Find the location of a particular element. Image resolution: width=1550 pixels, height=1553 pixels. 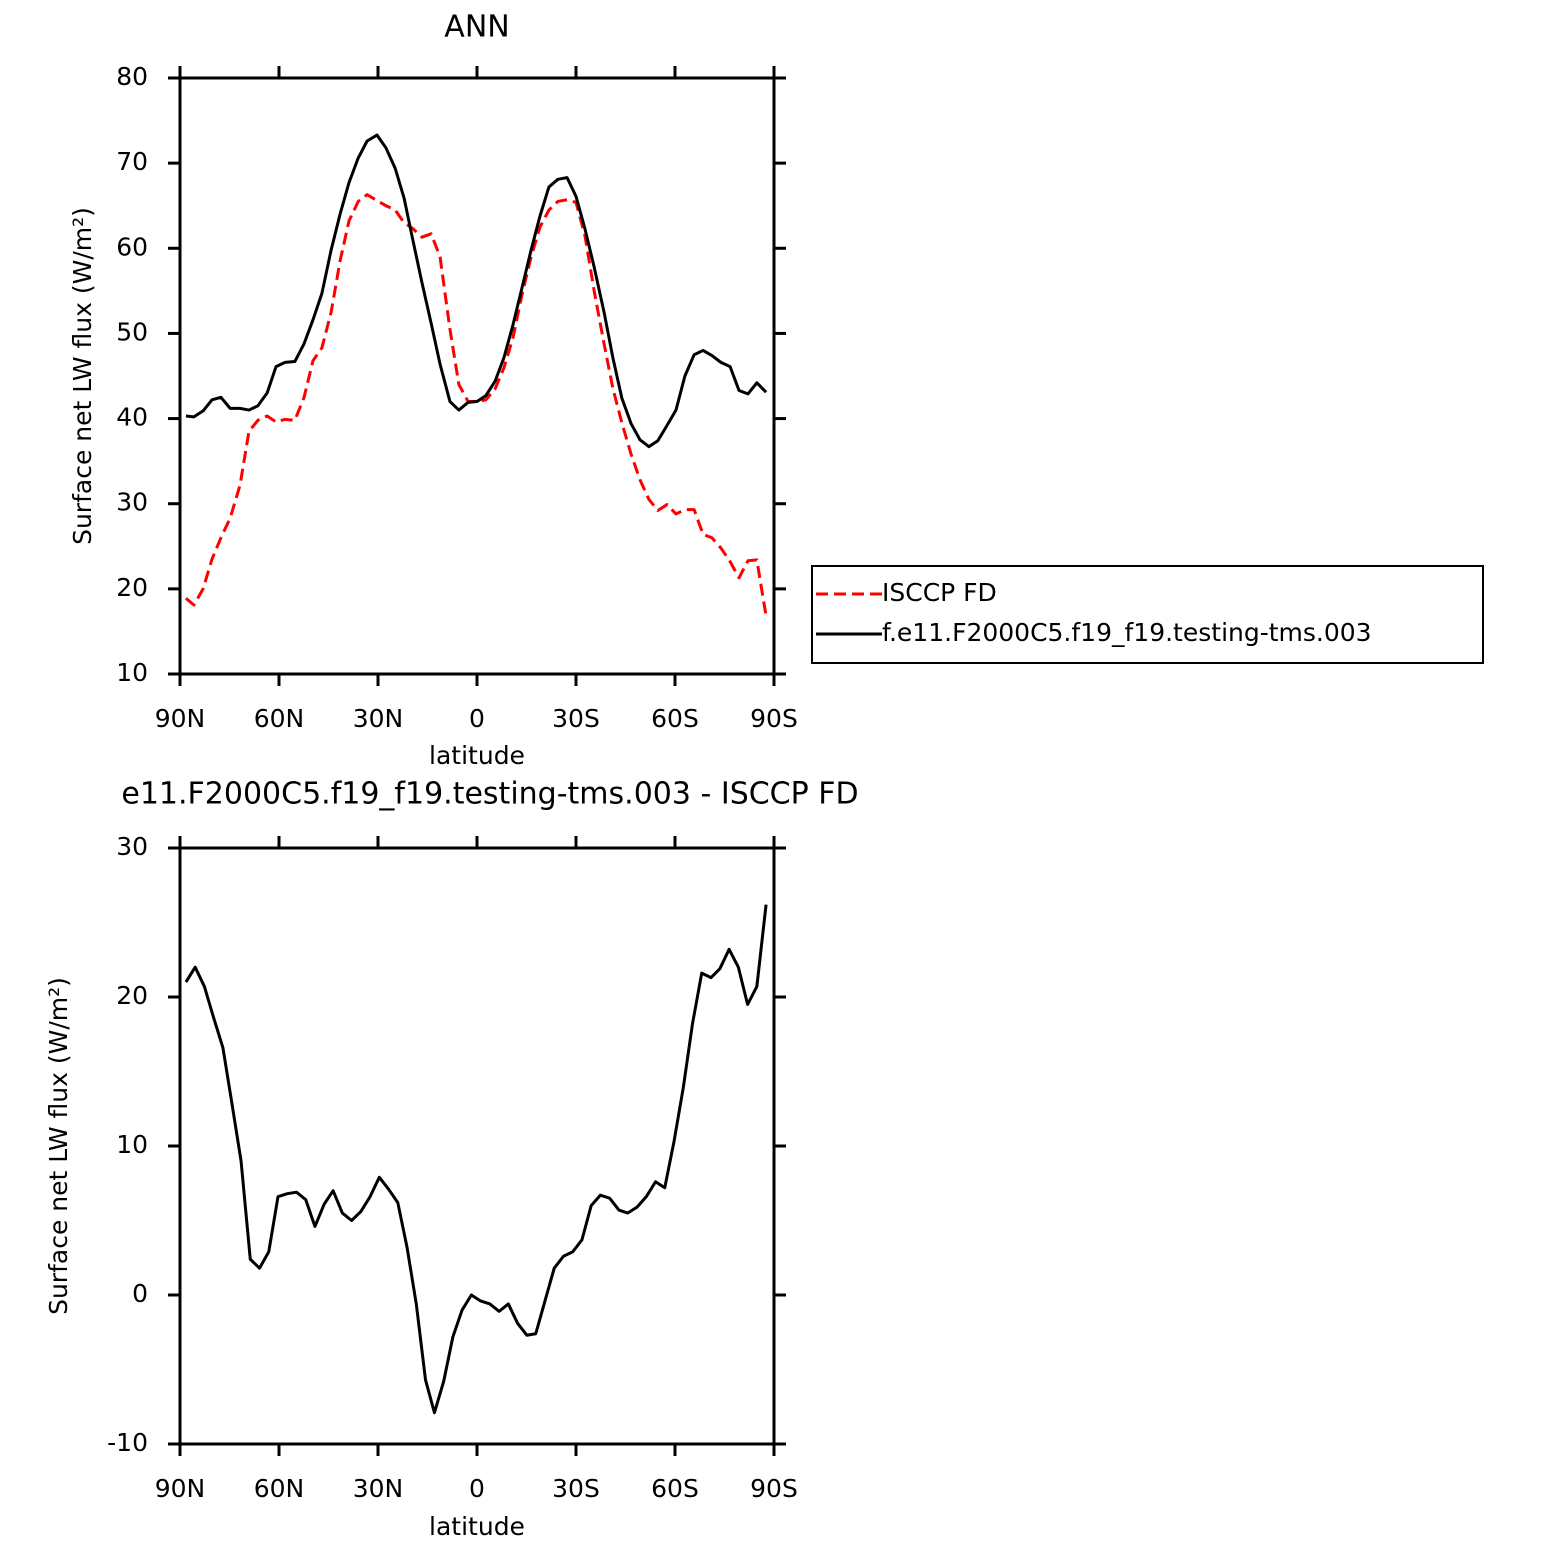

y-tick-label: -10 is located at coordinates (127, 1442).